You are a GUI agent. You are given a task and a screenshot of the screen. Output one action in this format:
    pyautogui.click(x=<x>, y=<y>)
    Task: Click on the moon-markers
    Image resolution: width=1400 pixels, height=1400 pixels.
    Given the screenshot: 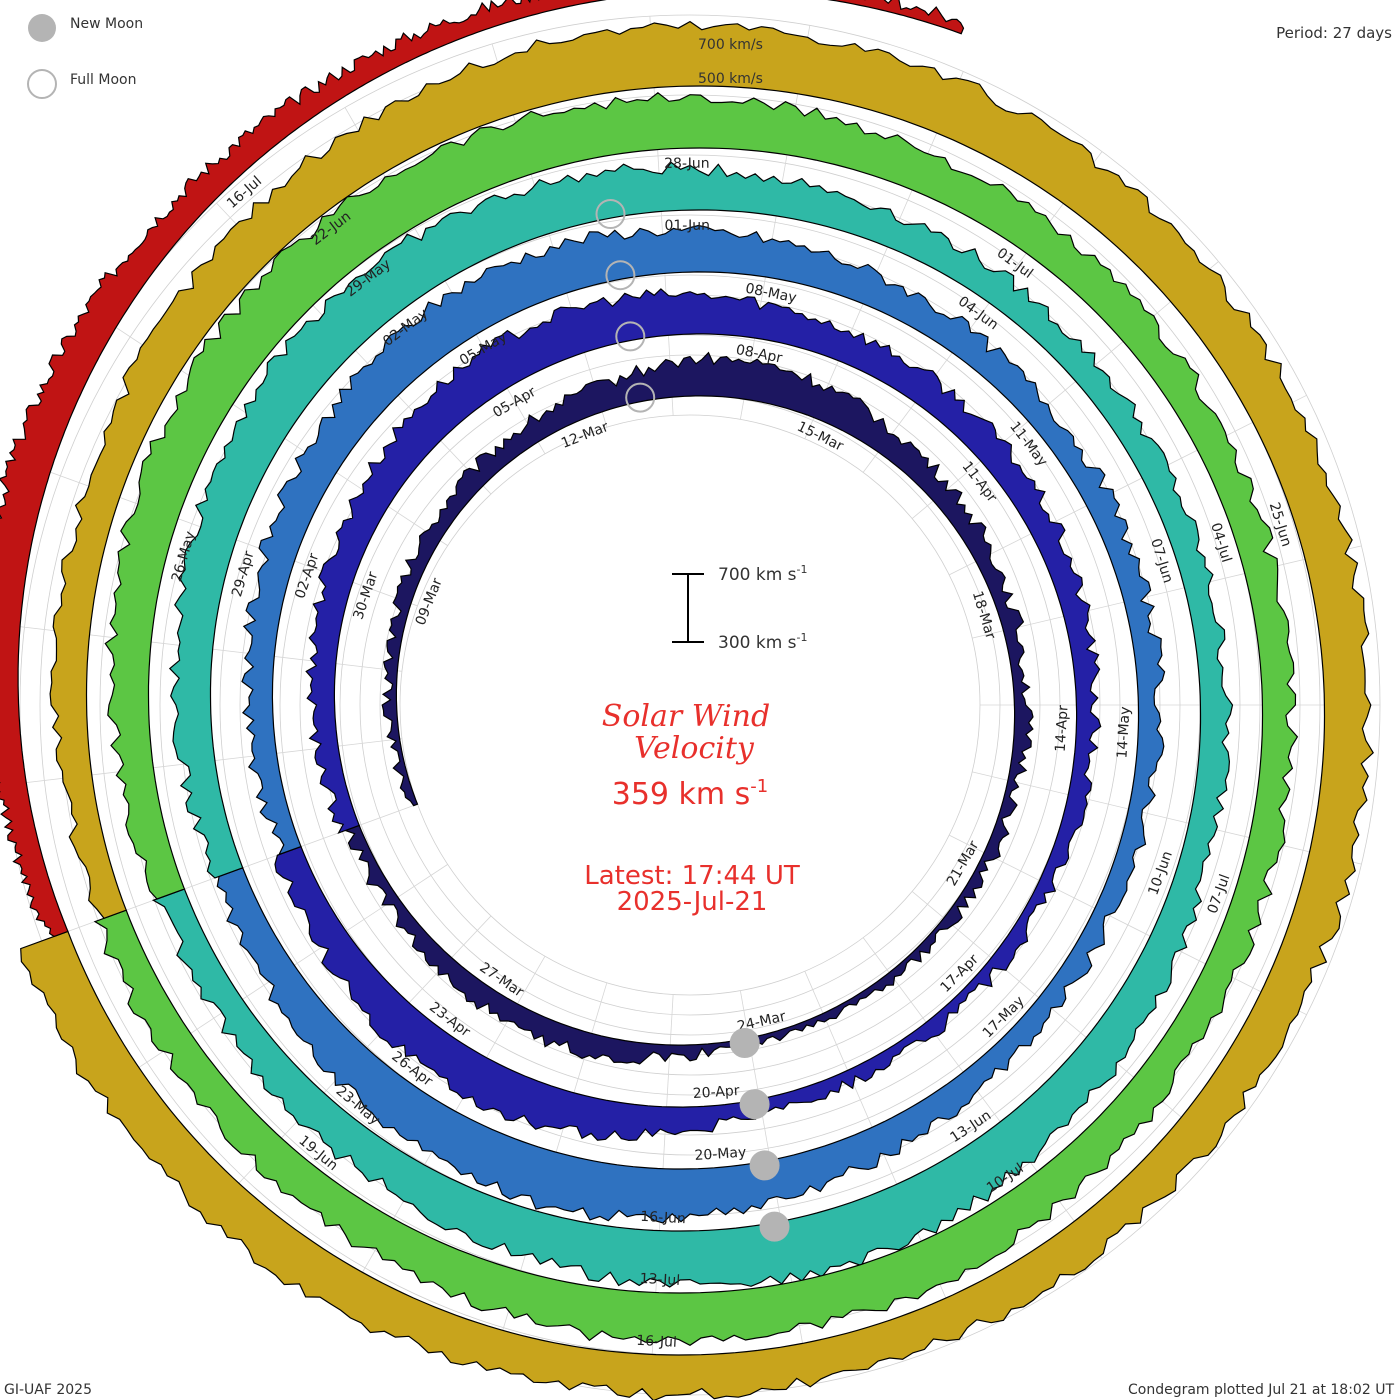 What is the action you would take?
    pyautogui.click(x=692, y=720)
    